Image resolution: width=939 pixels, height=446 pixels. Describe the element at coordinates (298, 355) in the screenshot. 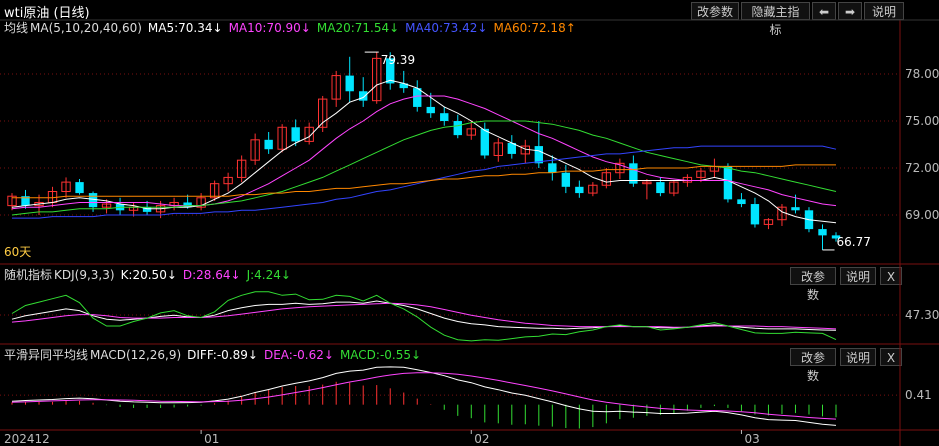

I see `macd-dea-value: DEA:-0.62↓` at that location.